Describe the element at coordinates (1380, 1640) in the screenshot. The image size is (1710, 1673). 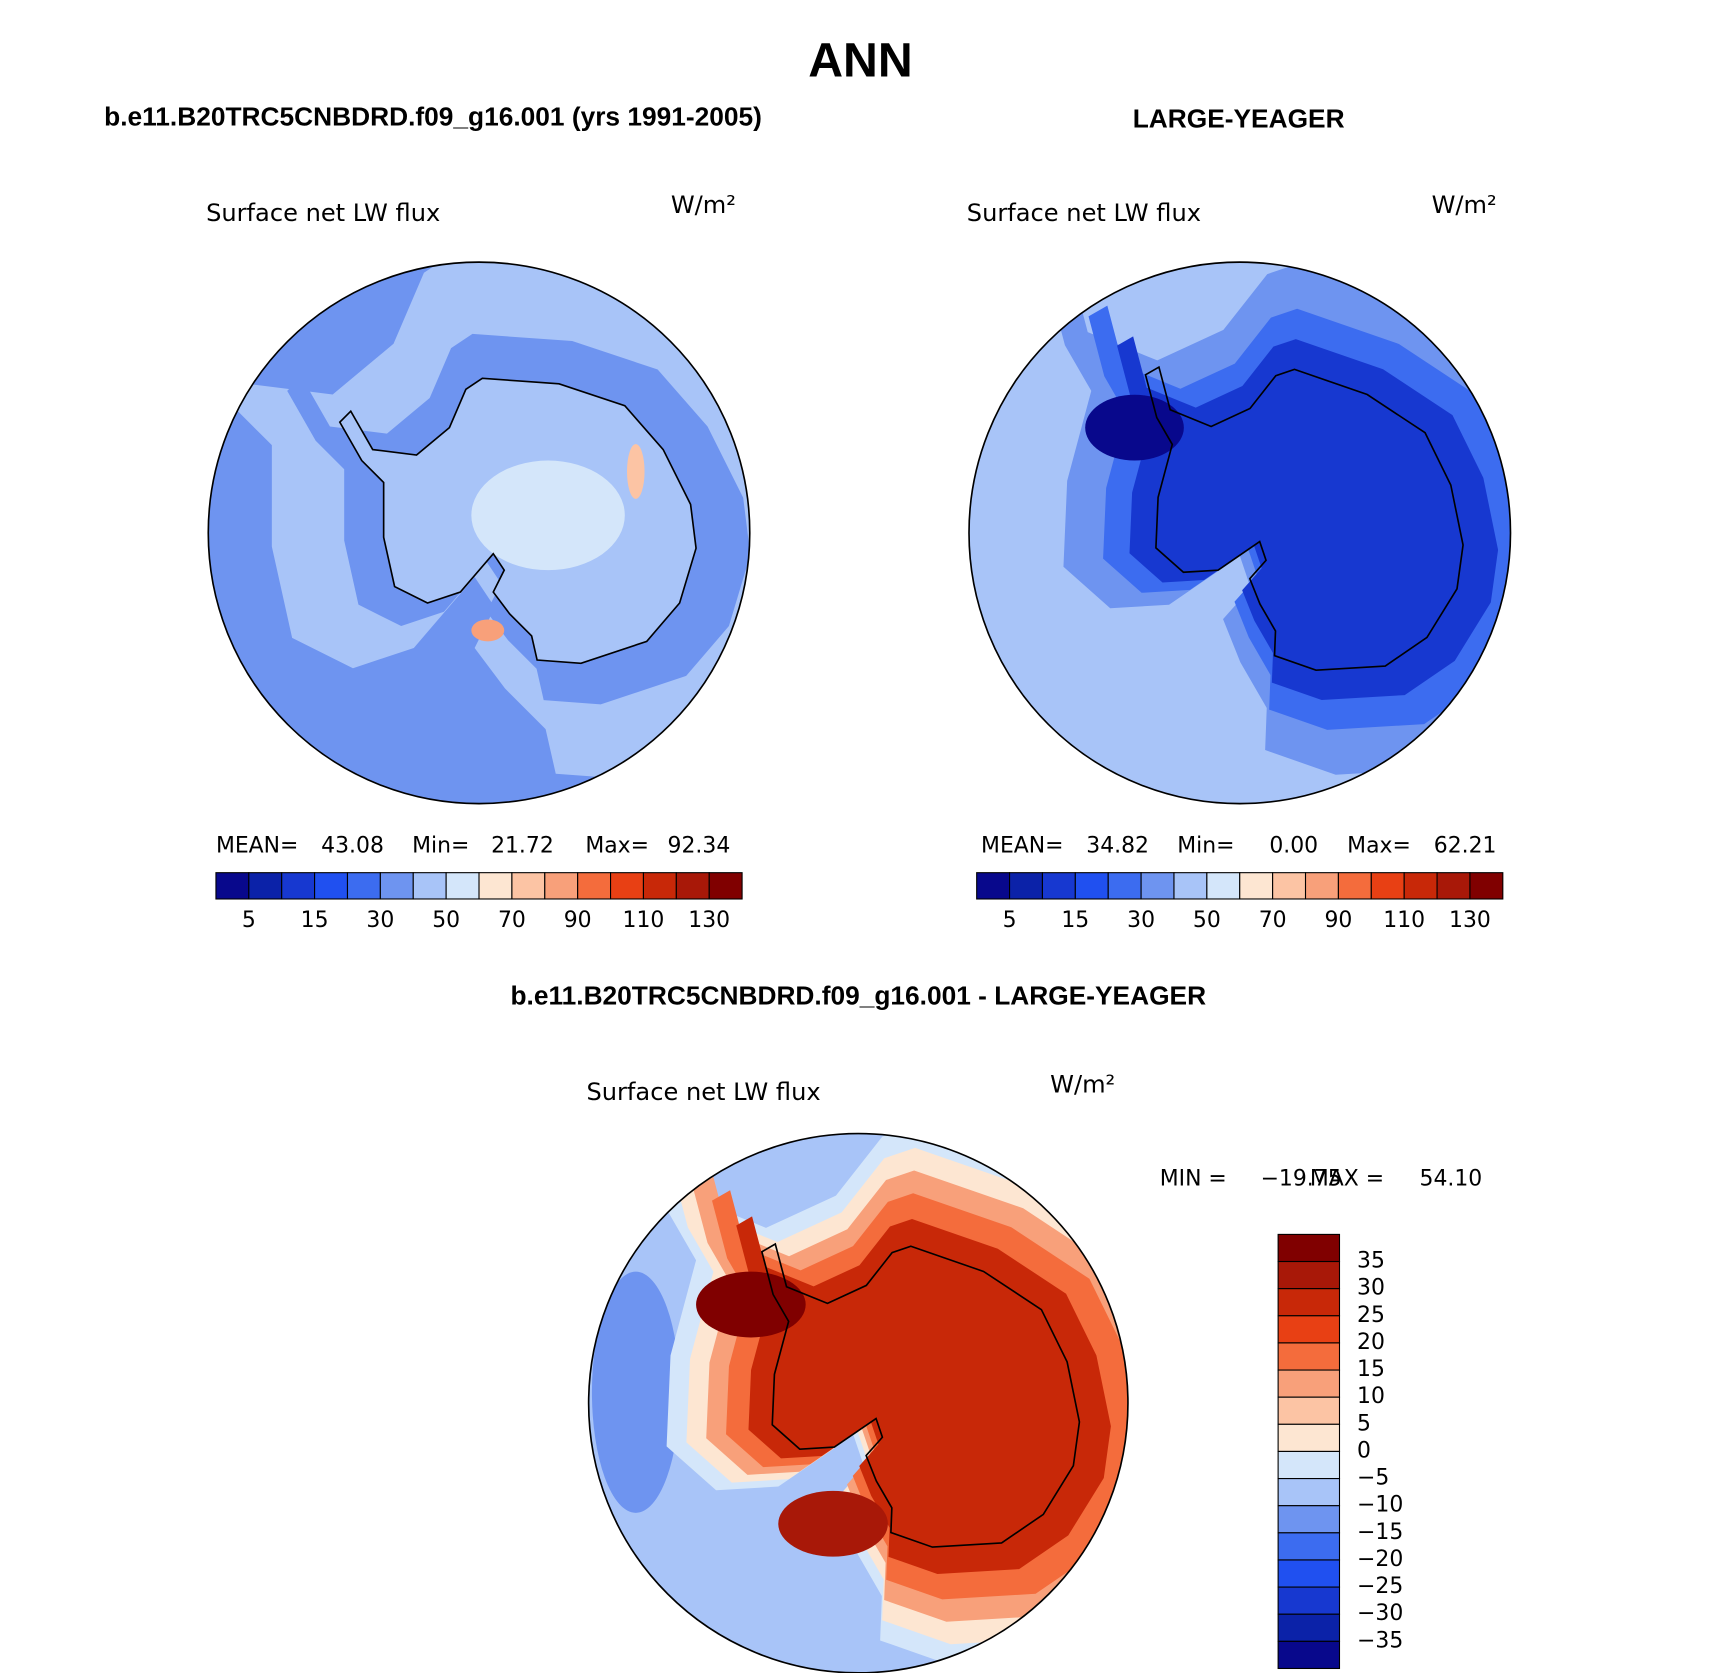
I see `colorbar-label: −35` at that location.